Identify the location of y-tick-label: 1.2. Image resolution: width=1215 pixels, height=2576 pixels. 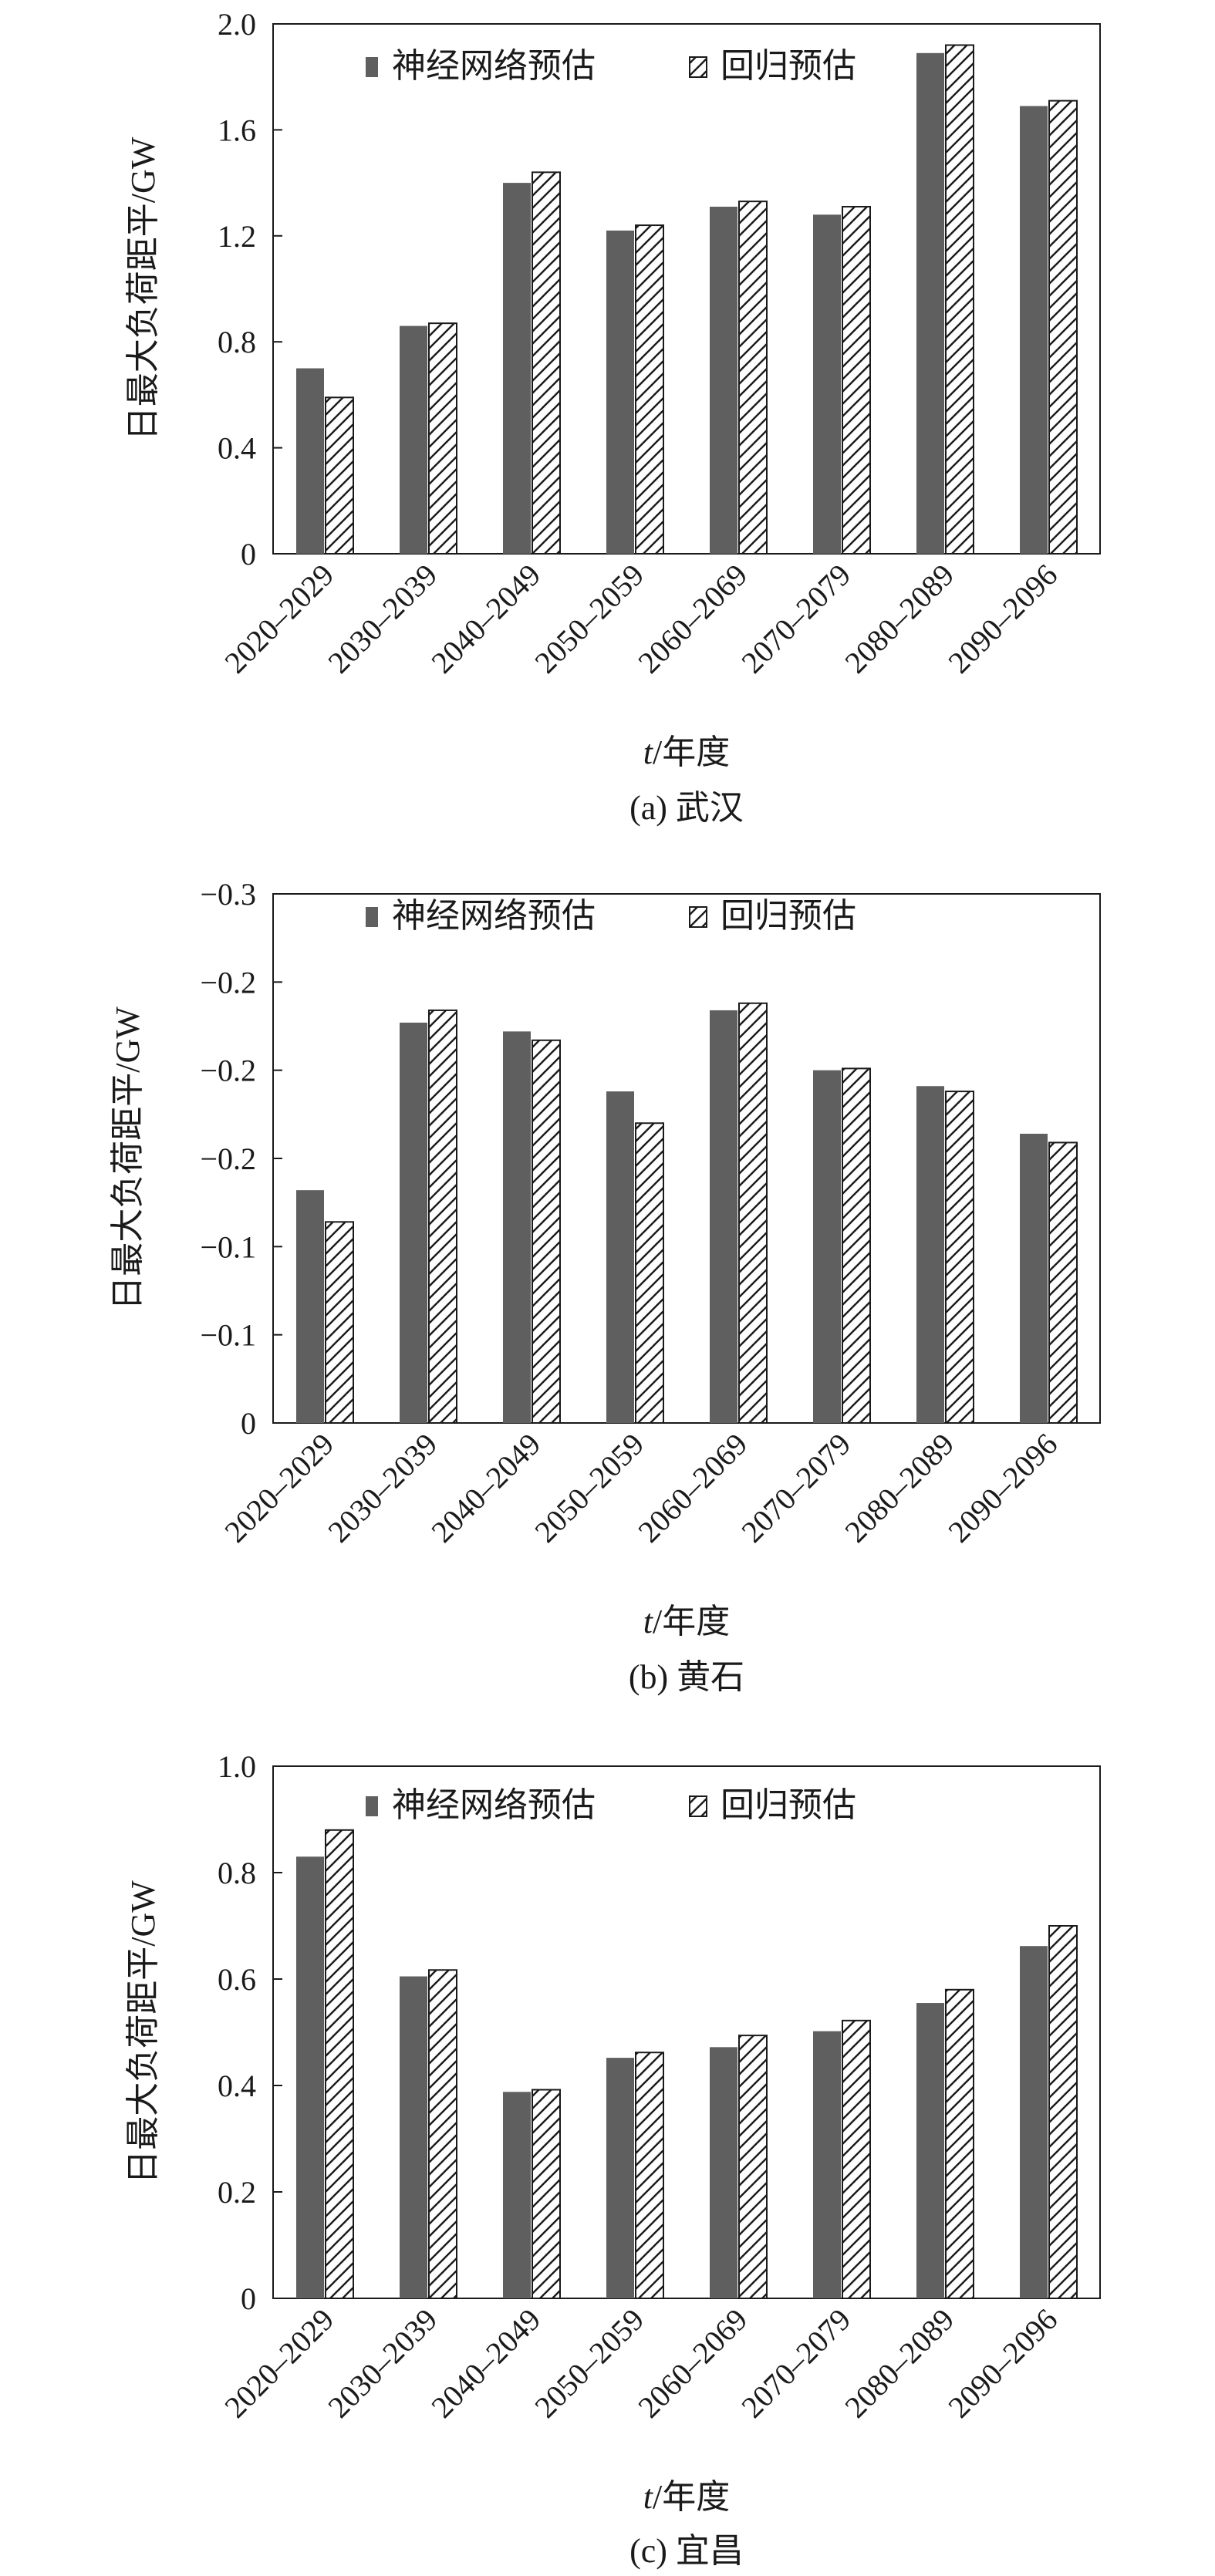
(237, 236).